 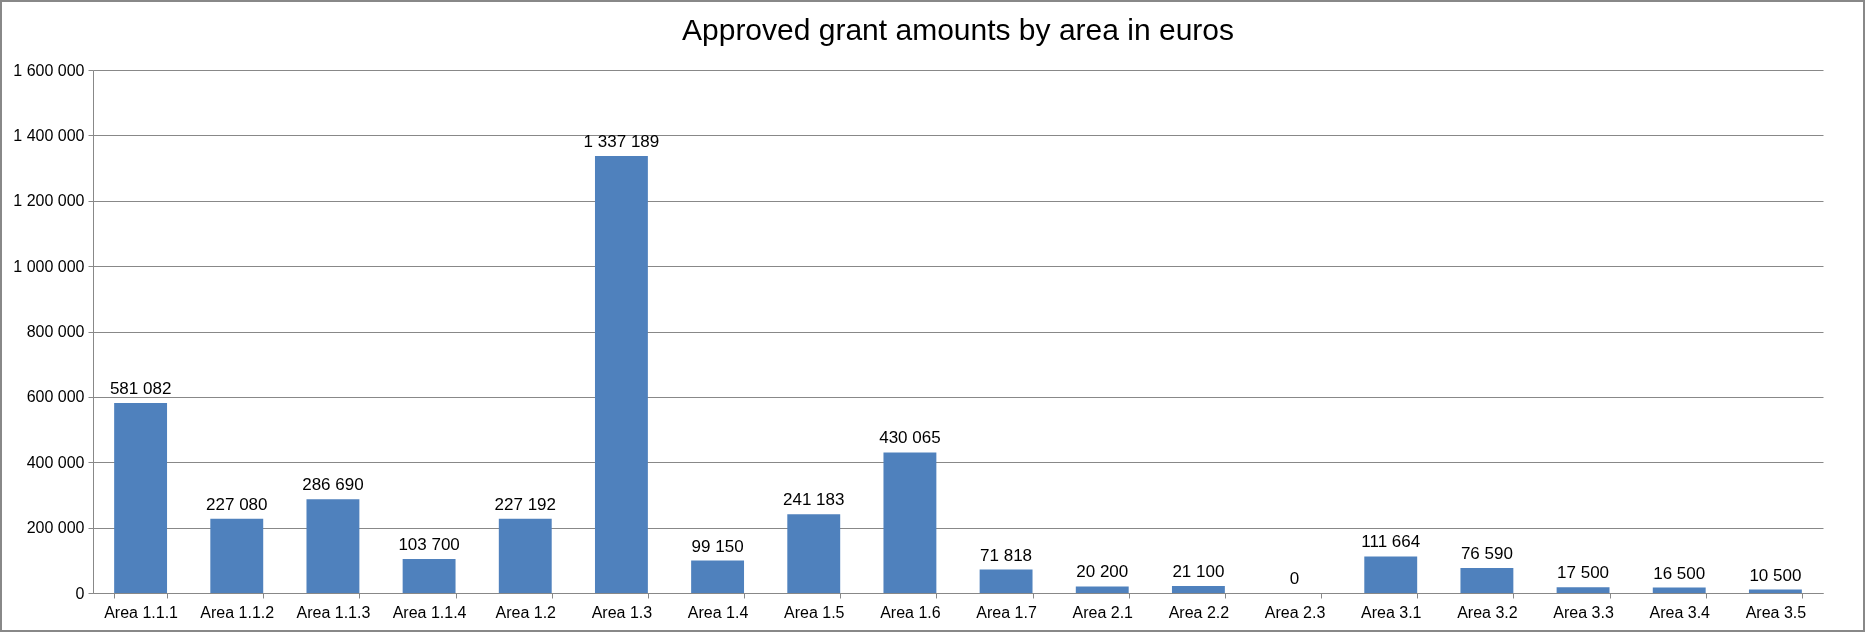 I want to click on data-label: 103 700, so click(x=429, y=545).